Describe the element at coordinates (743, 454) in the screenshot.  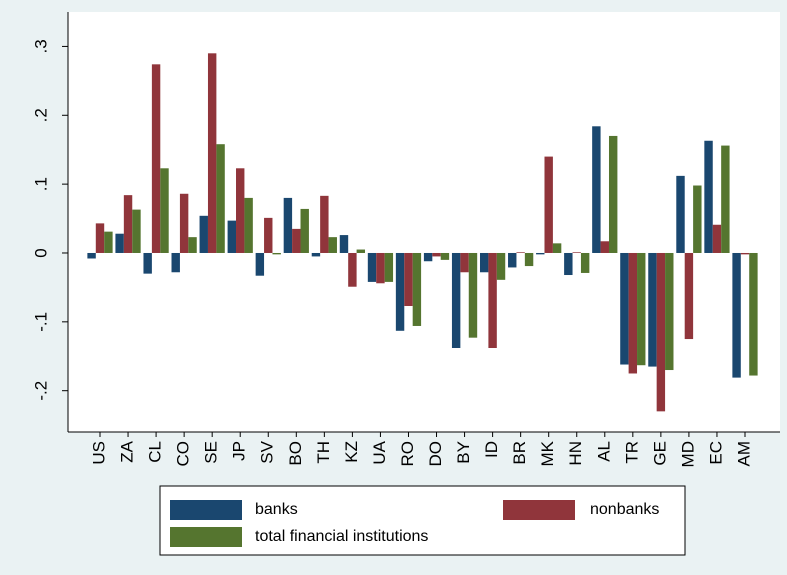
I see `x-tick-label: AM` at that location.